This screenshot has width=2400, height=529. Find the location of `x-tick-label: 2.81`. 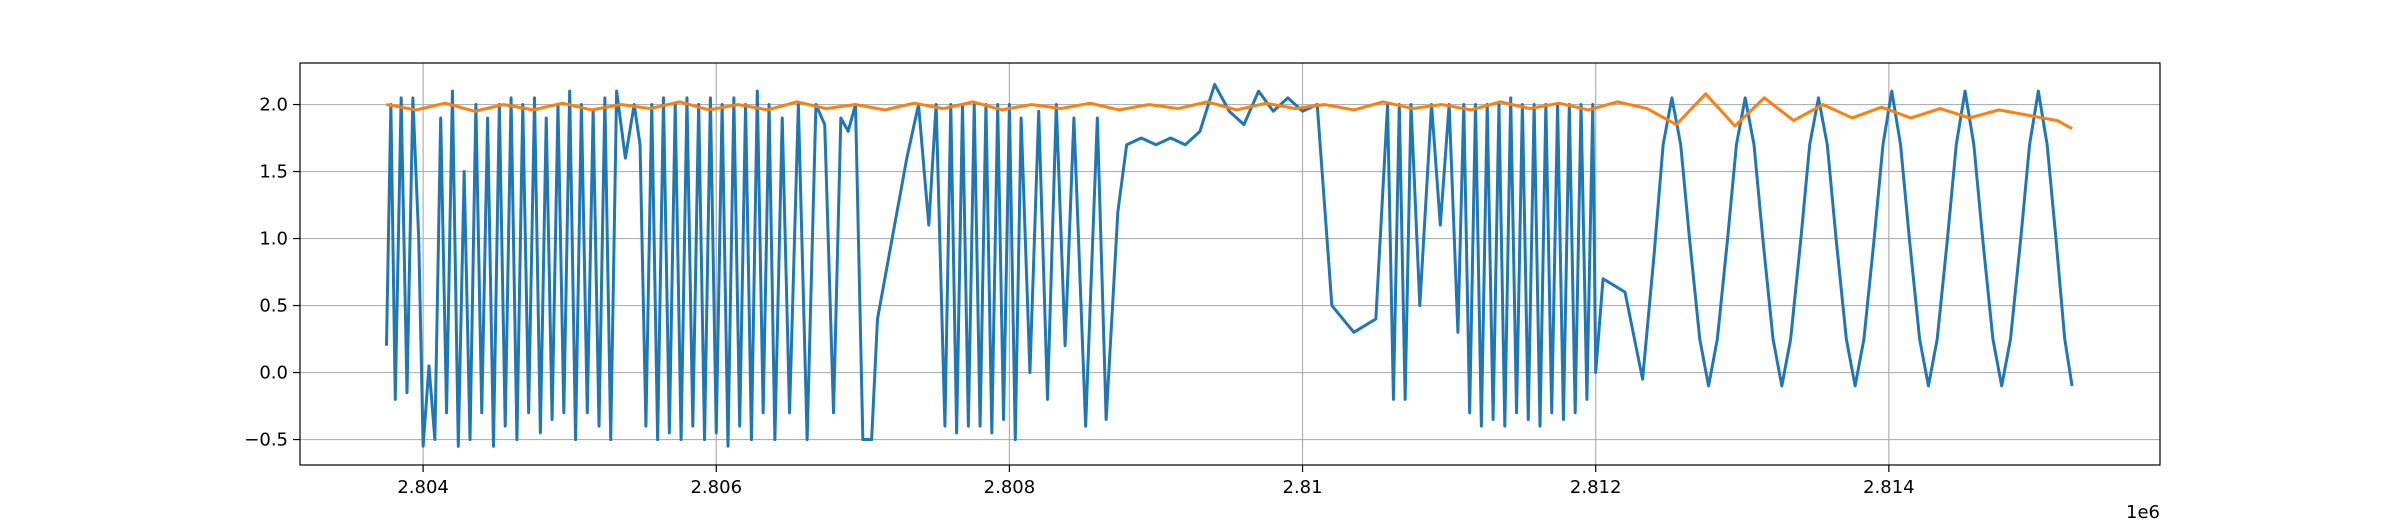

x-tick-label: 2.81 is located at coordinates (1303, 487).